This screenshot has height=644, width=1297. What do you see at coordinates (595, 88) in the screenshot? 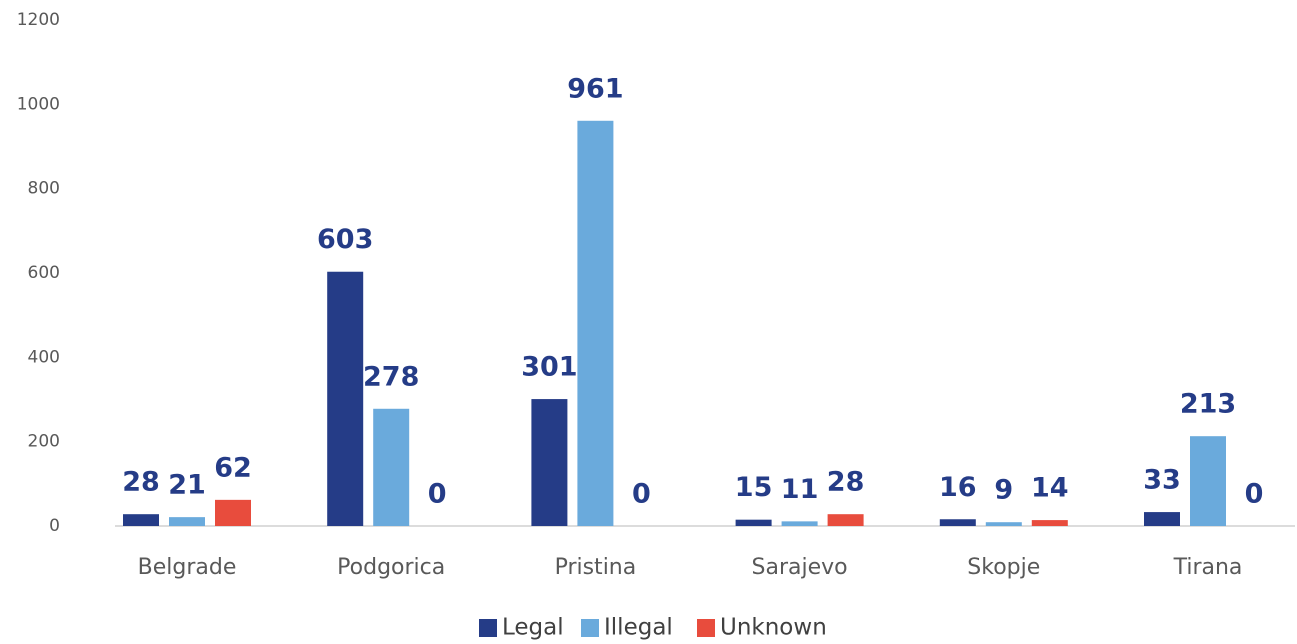
I see `value-label: 961` at bounding box center [595, 88].